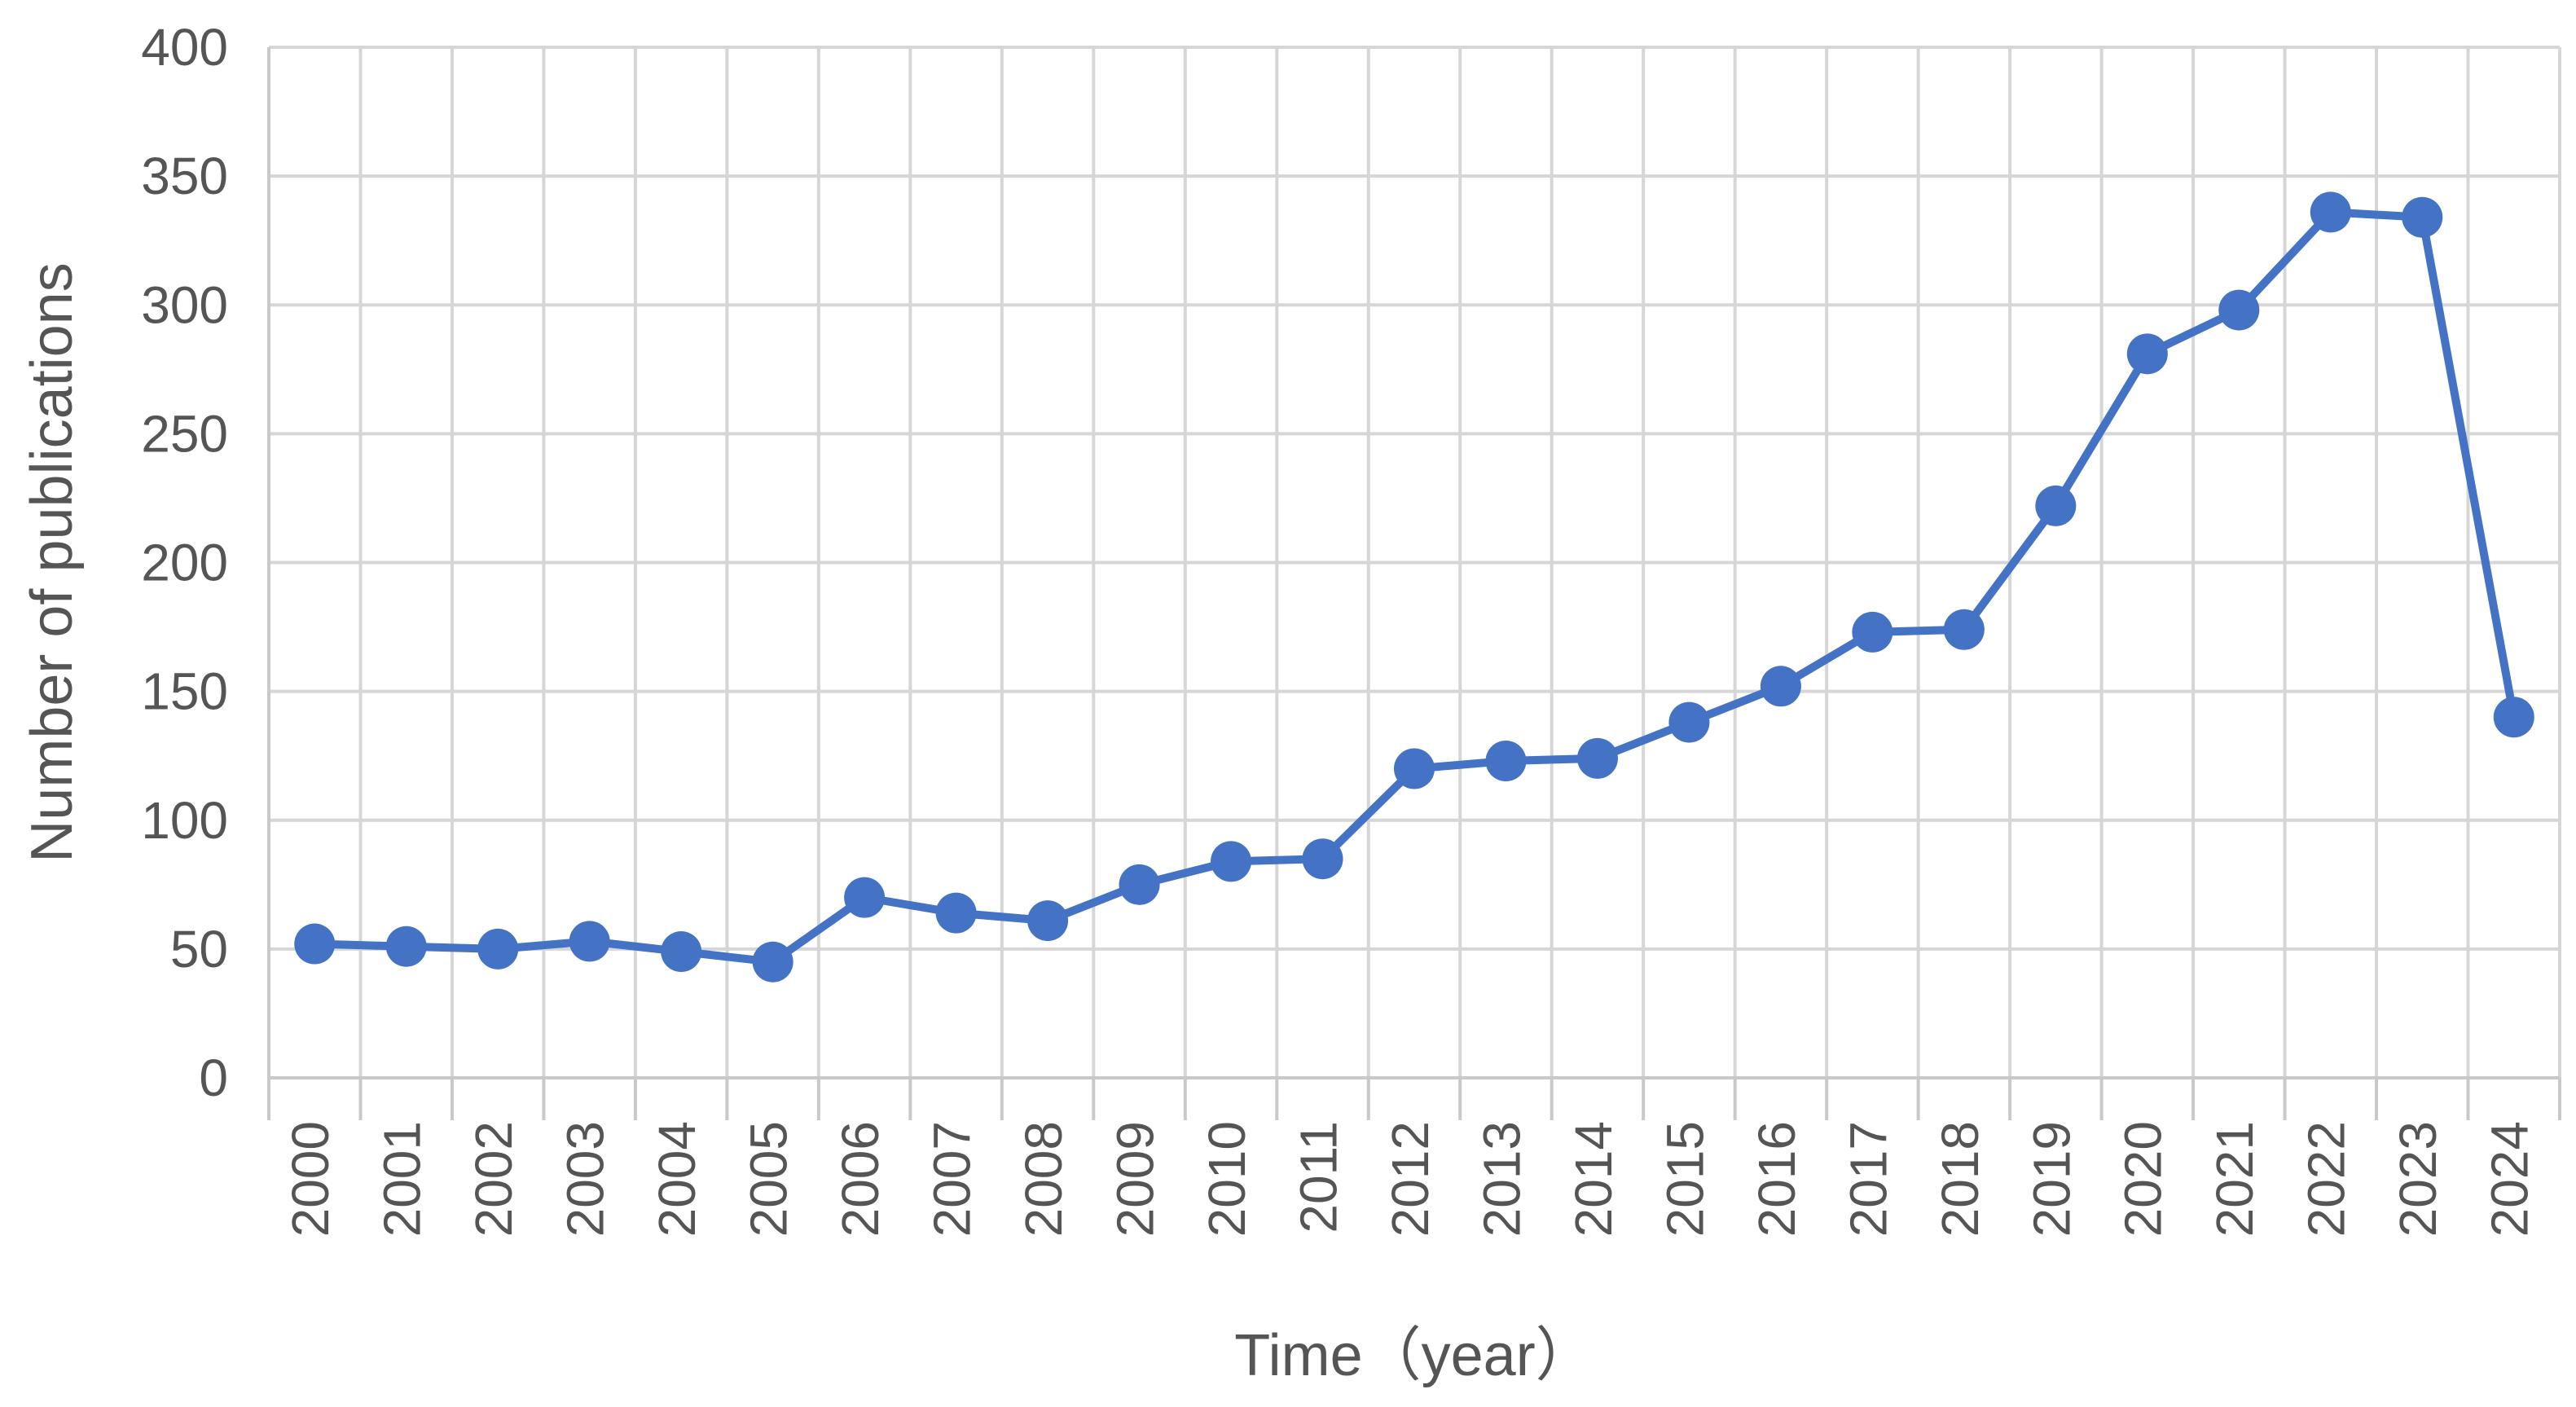 The height and width of the screenshot is (1407, 2576). I want to click on x-tick-label: 2024, so click(2510, 1179).